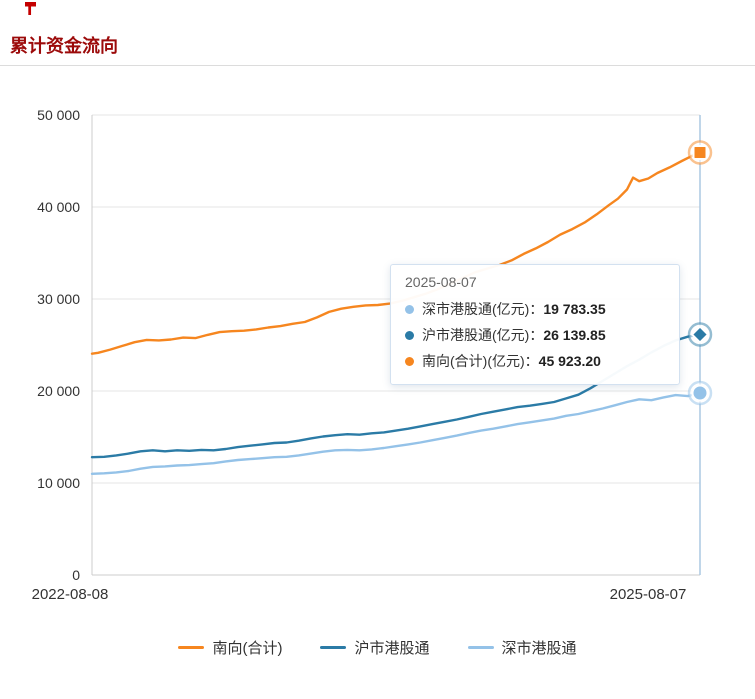  I want to click on header-divider, so click(377, 65).